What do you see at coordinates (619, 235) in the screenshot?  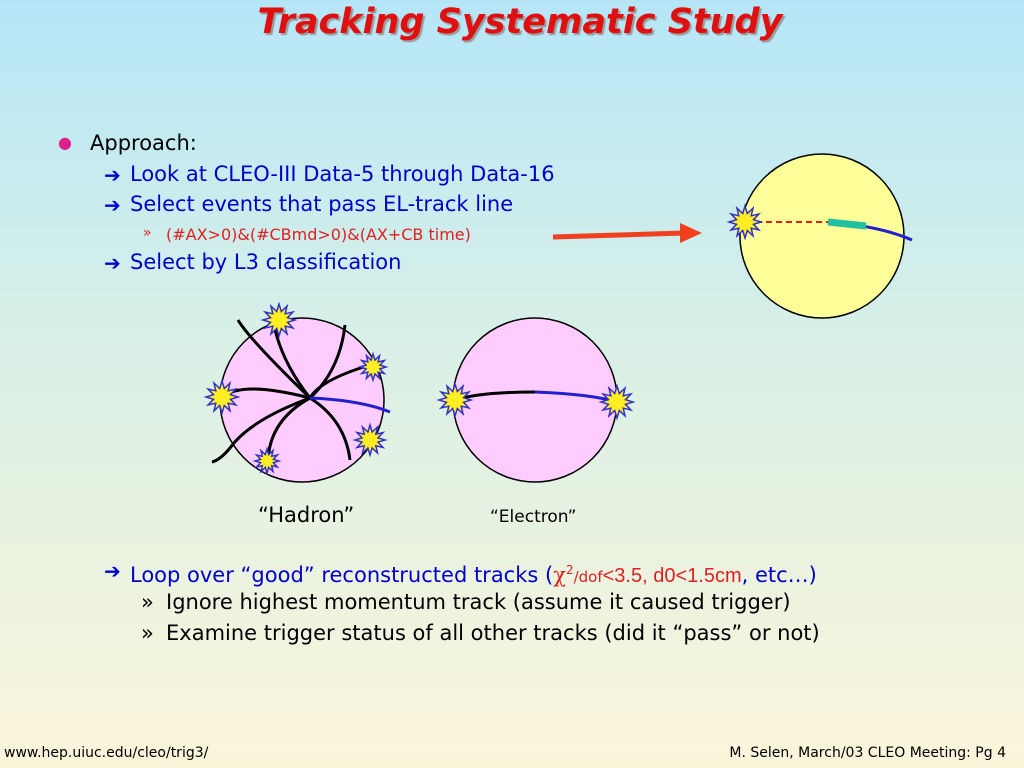 I see `pointer-arrow` at bounding box center [619, 235].